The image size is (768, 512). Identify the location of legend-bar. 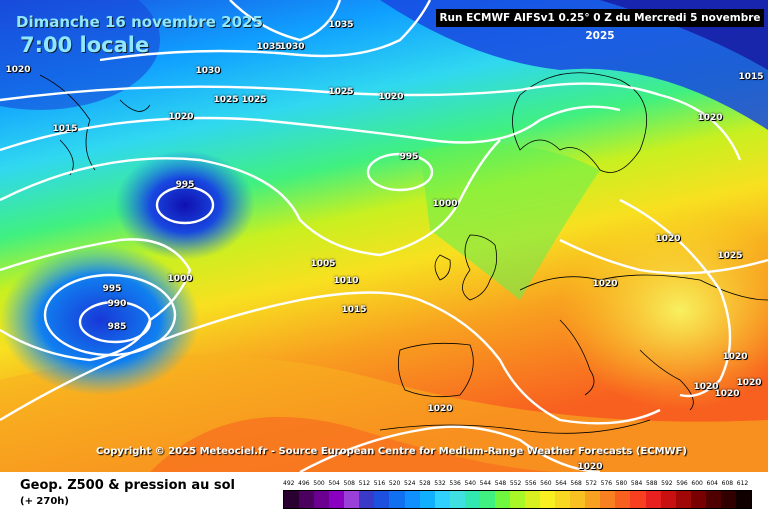
(517, 499).